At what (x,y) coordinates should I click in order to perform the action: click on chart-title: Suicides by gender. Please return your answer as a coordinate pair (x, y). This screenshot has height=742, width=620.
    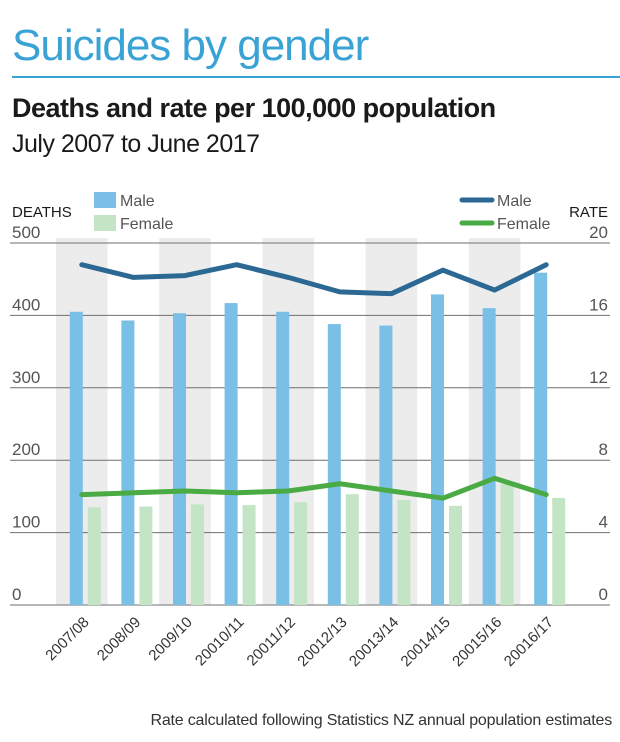
    Looking at the image, I should click on (190, 45).